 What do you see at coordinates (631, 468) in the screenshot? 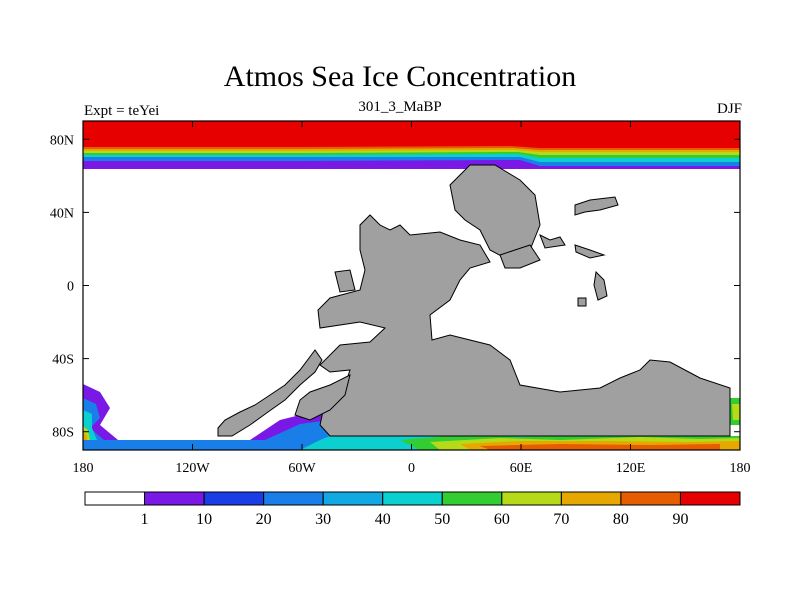
I see `x-tick-label: 120E` at bounding box center [631, 468].